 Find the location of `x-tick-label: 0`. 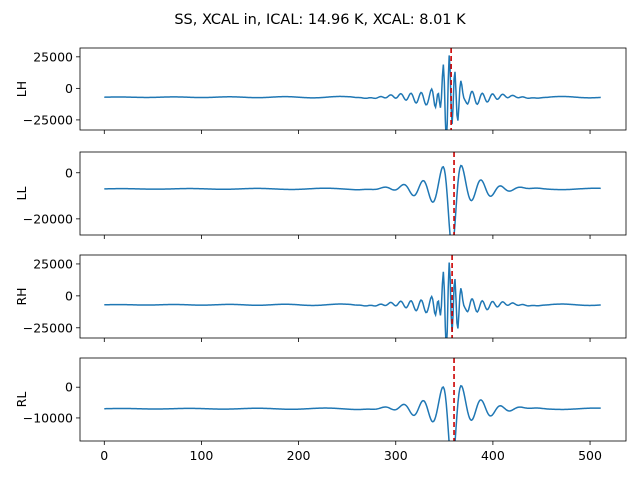

x-tick-label: 0 is located at coordinates (104, 455).